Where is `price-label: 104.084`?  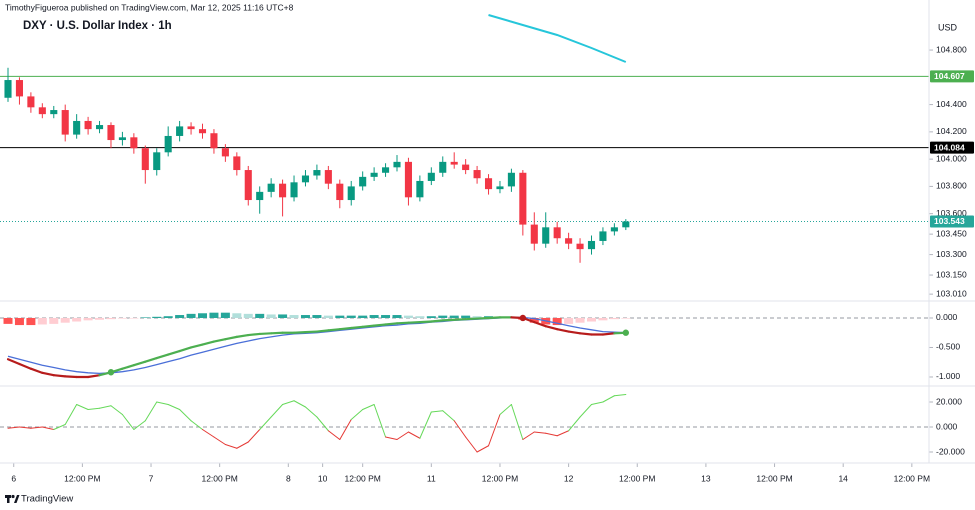
price-label: 104.084 is located at coordinates (949, 147).